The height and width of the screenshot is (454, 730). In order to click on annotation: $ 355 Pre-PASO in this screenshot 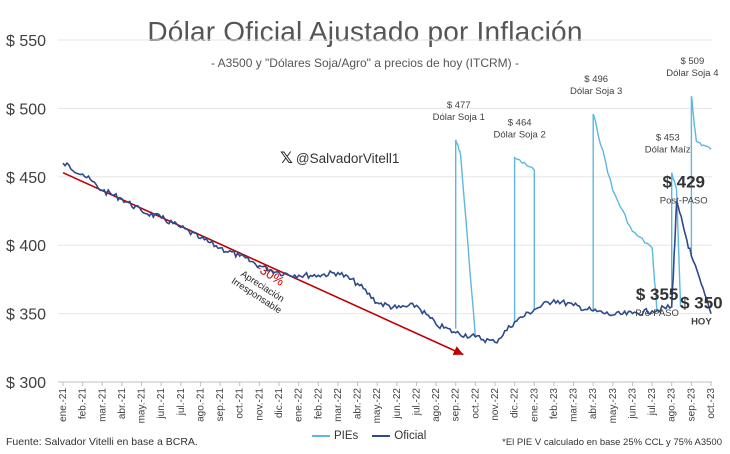, I will do `click(657, 302)`.